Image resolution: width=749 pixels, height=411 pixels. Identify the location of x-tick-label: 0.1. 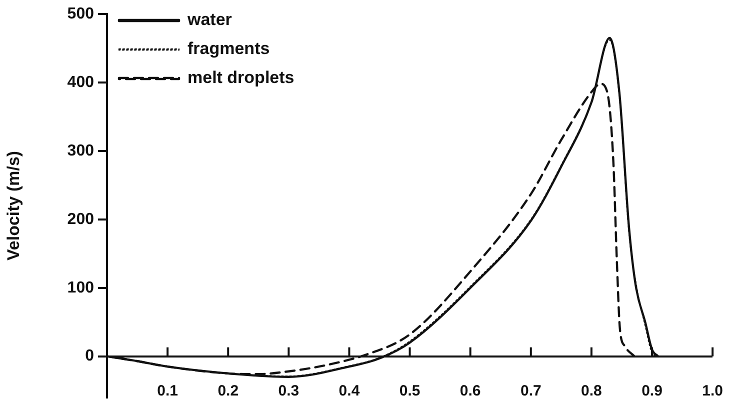
(167, 391).